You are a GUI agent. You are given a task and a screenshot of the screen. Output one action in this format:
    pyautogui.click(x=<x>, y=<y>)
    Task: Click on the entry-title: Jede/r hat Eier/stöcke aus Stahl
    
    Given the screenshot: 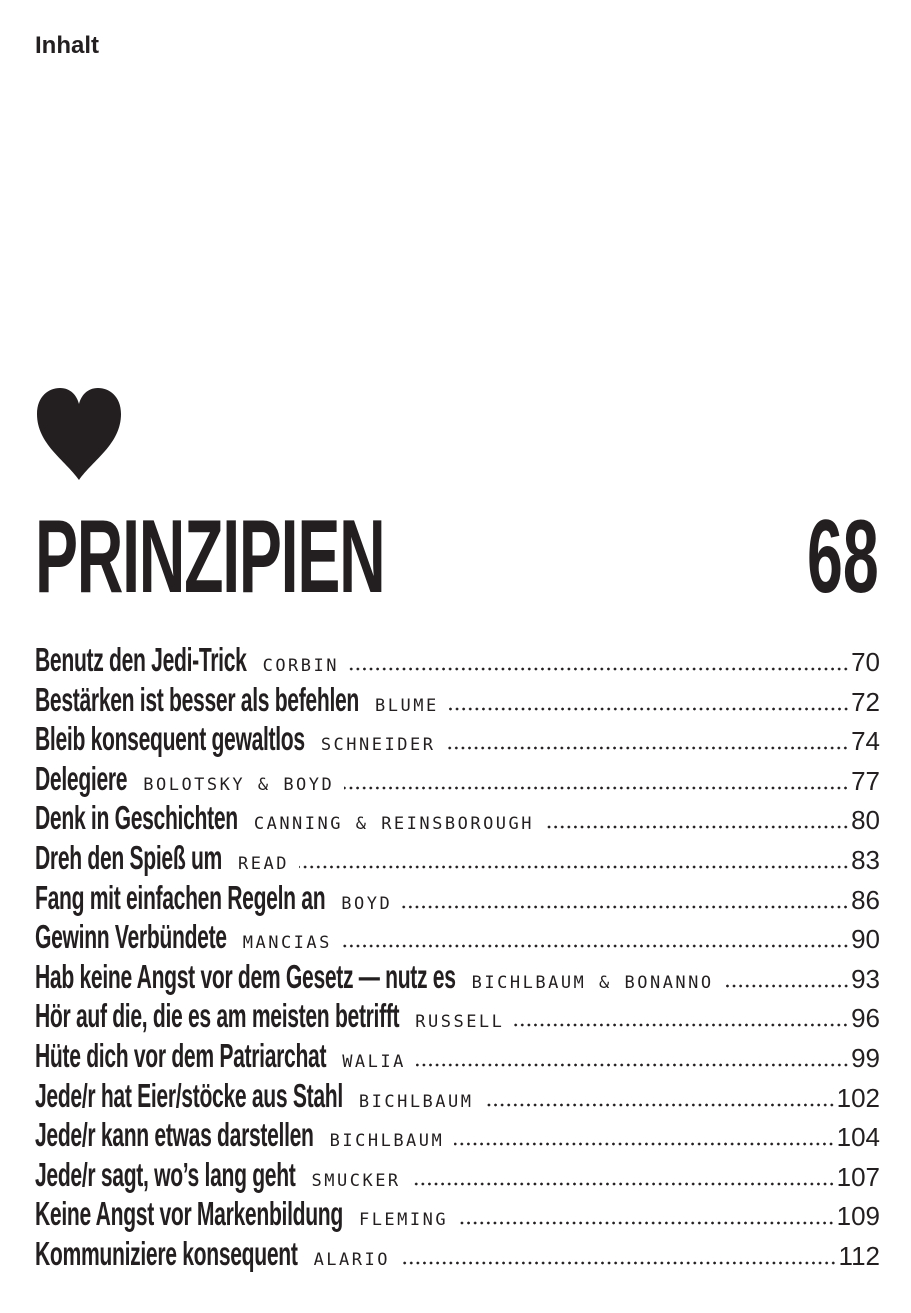 What is the action you would take?
    pyautogui.click(x=189, y=1095)
    